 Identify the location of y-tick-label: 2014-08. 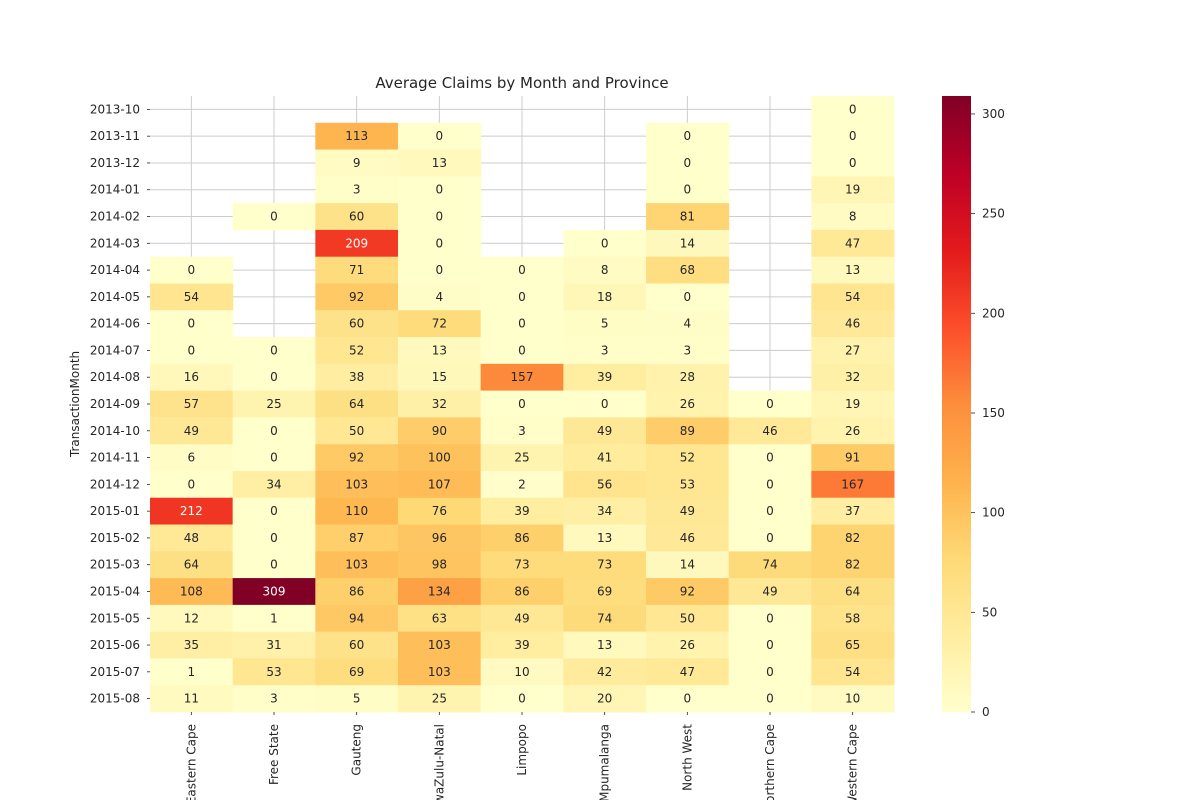
(115, 377).